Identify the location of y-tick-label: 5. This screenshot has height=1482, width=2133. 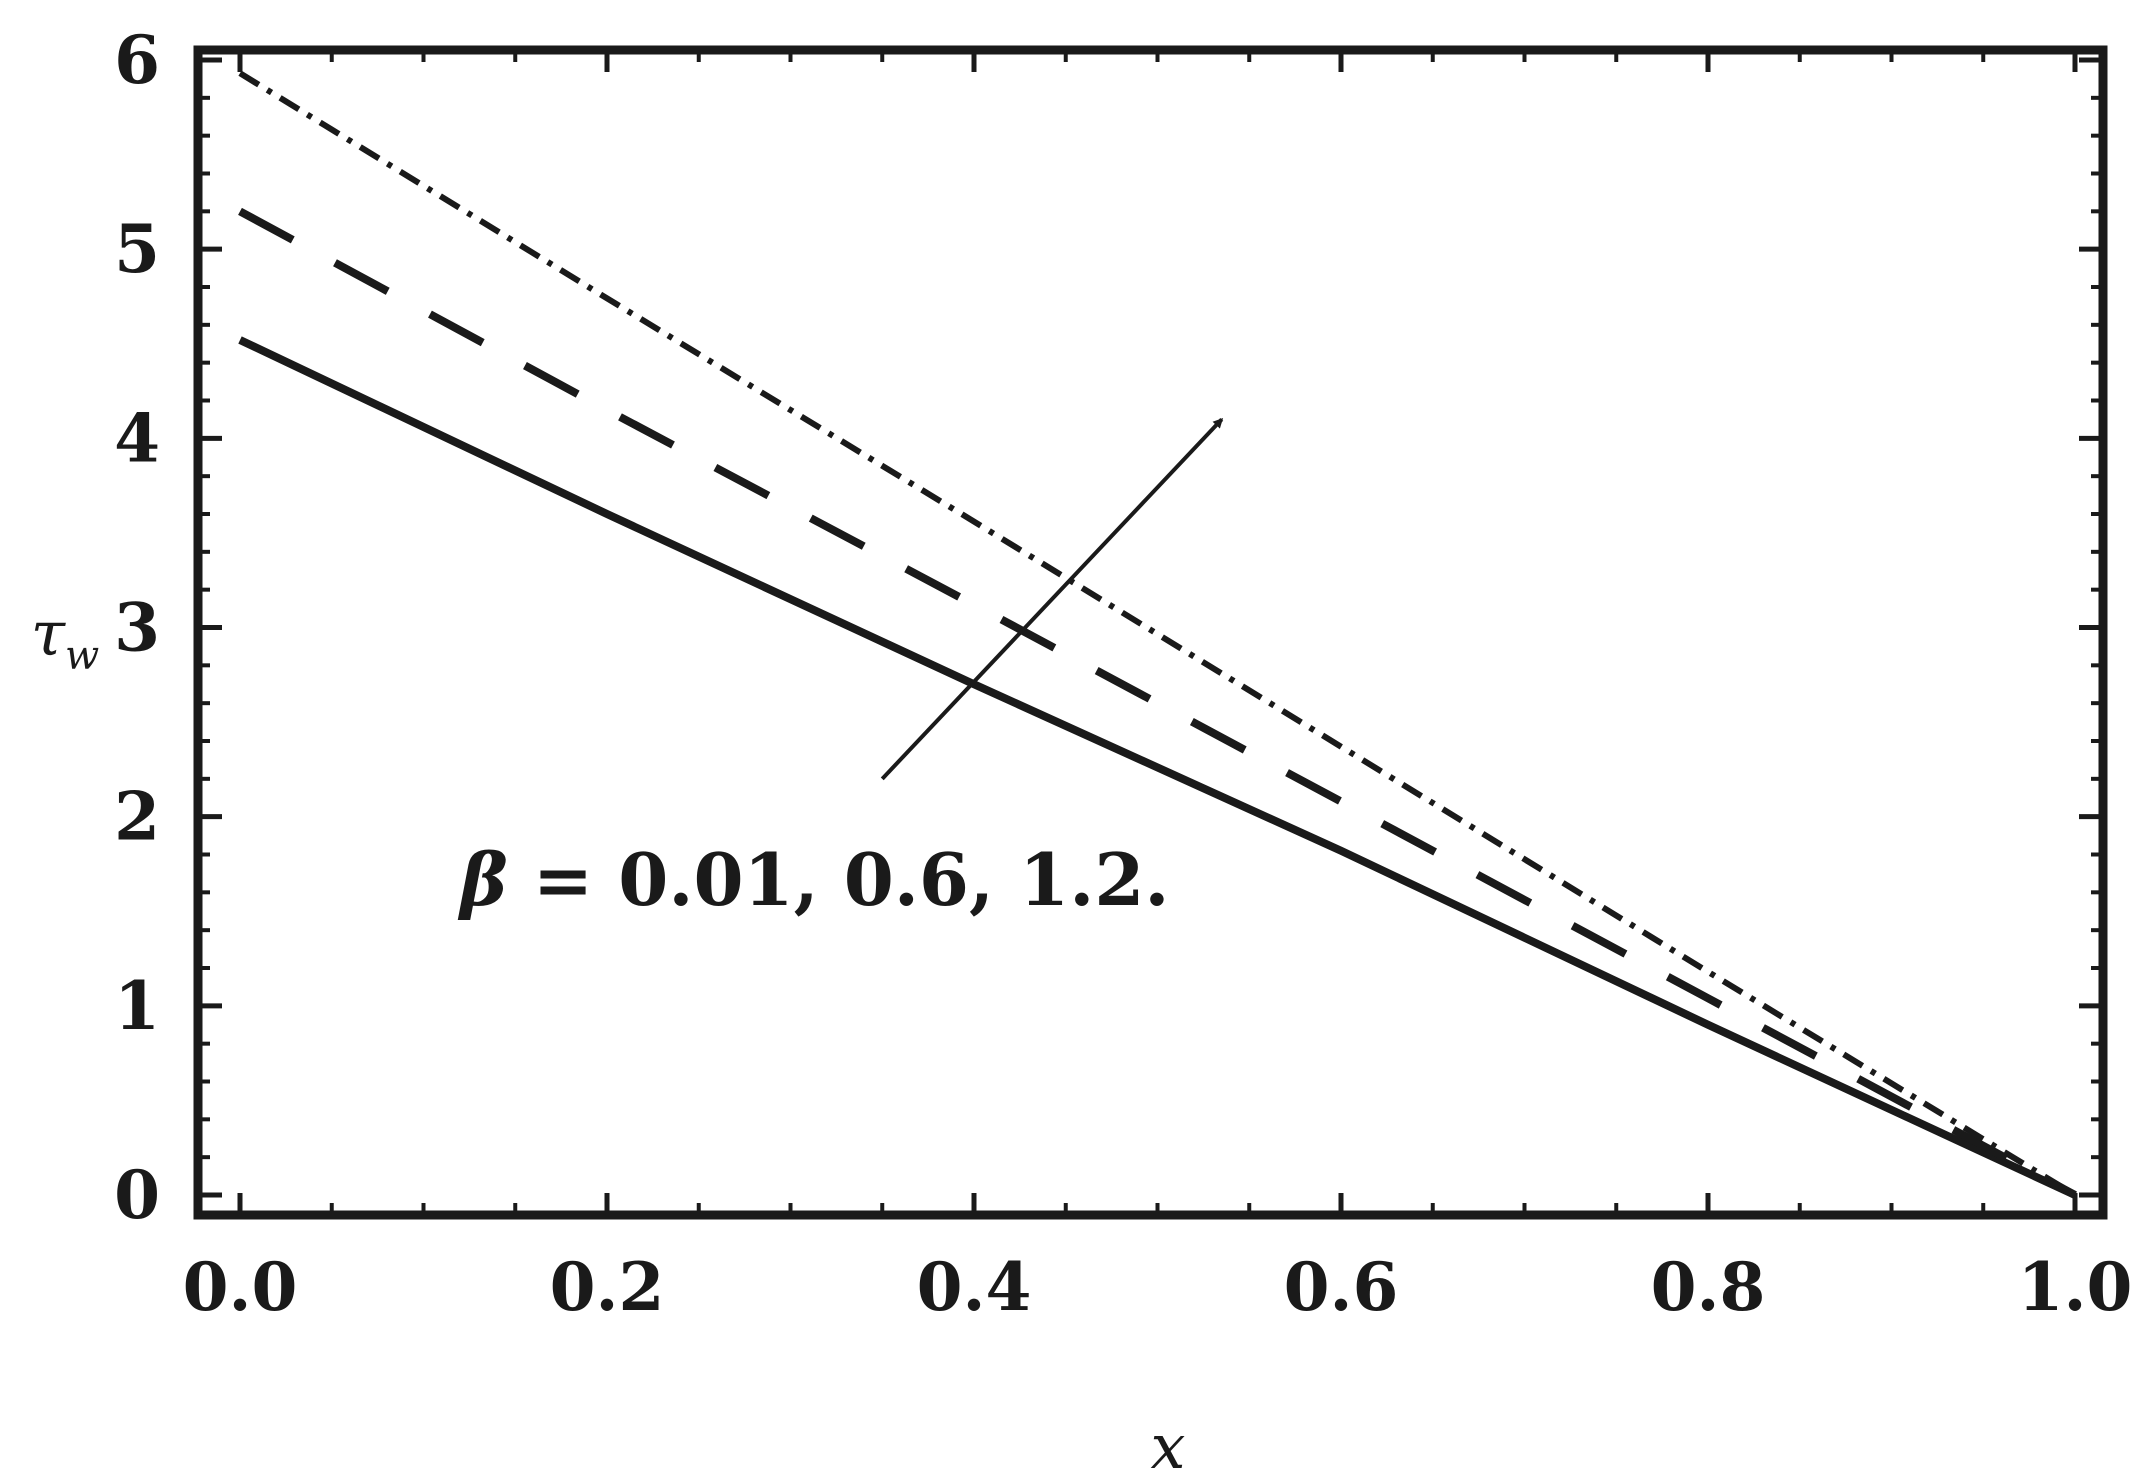
(137, 249).